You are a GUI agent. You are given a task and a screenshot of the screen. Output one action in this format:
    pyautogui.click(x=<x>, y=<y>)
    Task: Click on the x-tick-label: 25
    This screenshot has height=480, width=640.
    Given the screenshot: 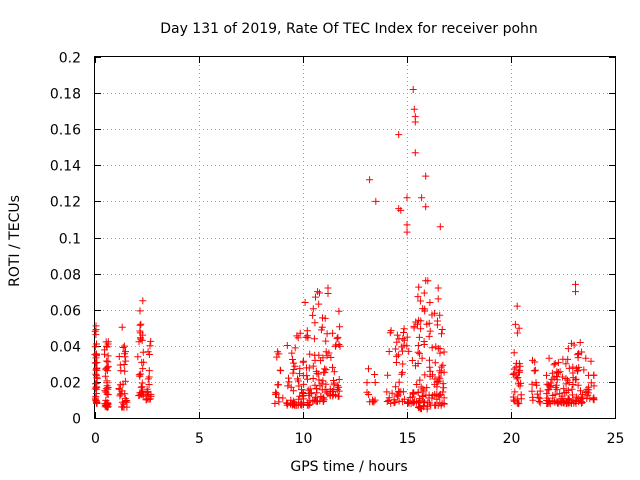 What is the action you would take?
    pyautogui.click(x=616, y=439)
    